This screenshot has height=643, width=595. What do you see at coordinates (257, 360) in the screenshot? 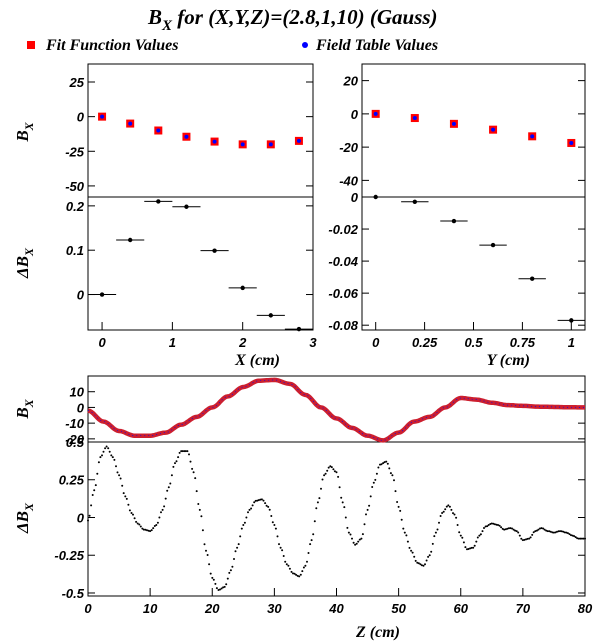
I see `xscan-xlabel: X (cm)` at bounding box center [257, 360].